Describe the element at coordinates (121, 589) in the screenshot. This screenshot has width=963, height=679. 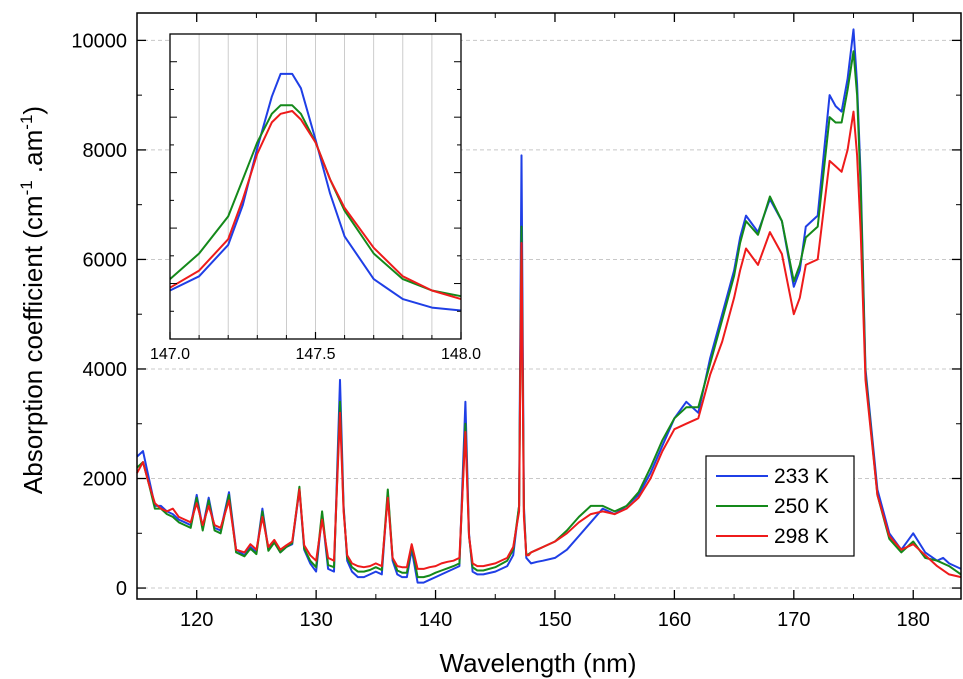
I see `y-tick-label: 0` at that location.